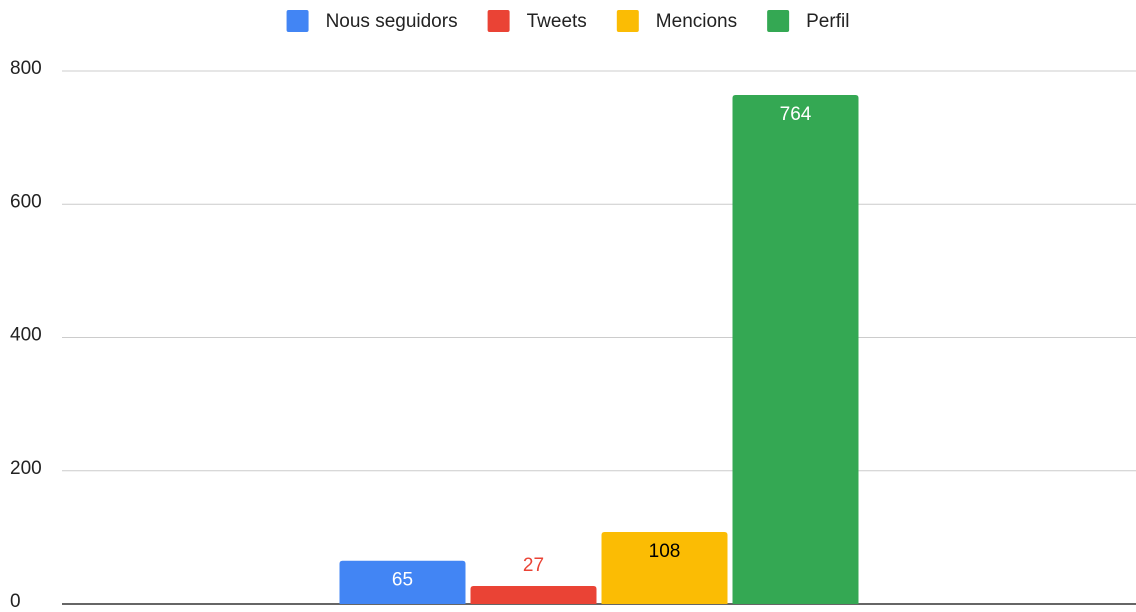  Describe the element at coordinates (26, 68) in the screenshot. I see `y-tick-label: 800` at that location.